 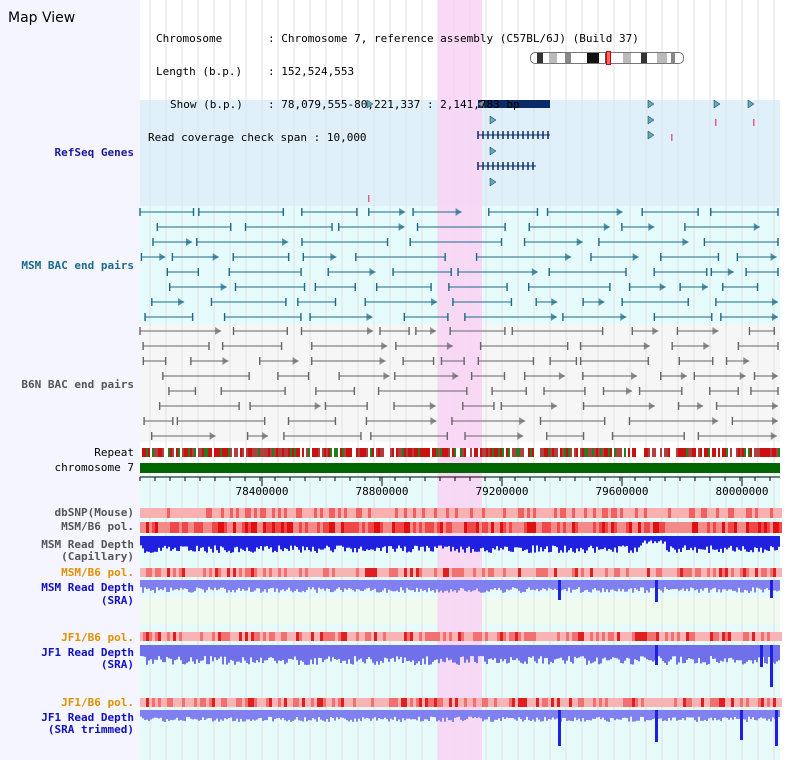 I want to click on b6n-bac-pair-end, so click(x=773, y=436).